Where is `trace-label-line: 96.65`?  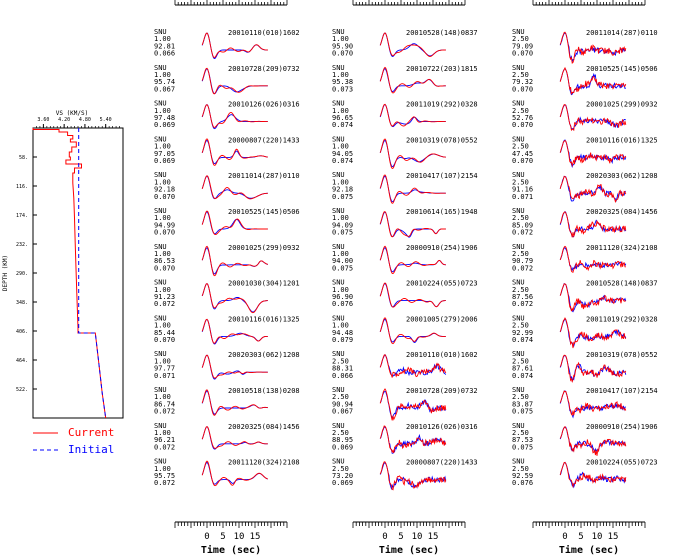 trace-label-line: 96.65 is located at coordinates (342, 118).